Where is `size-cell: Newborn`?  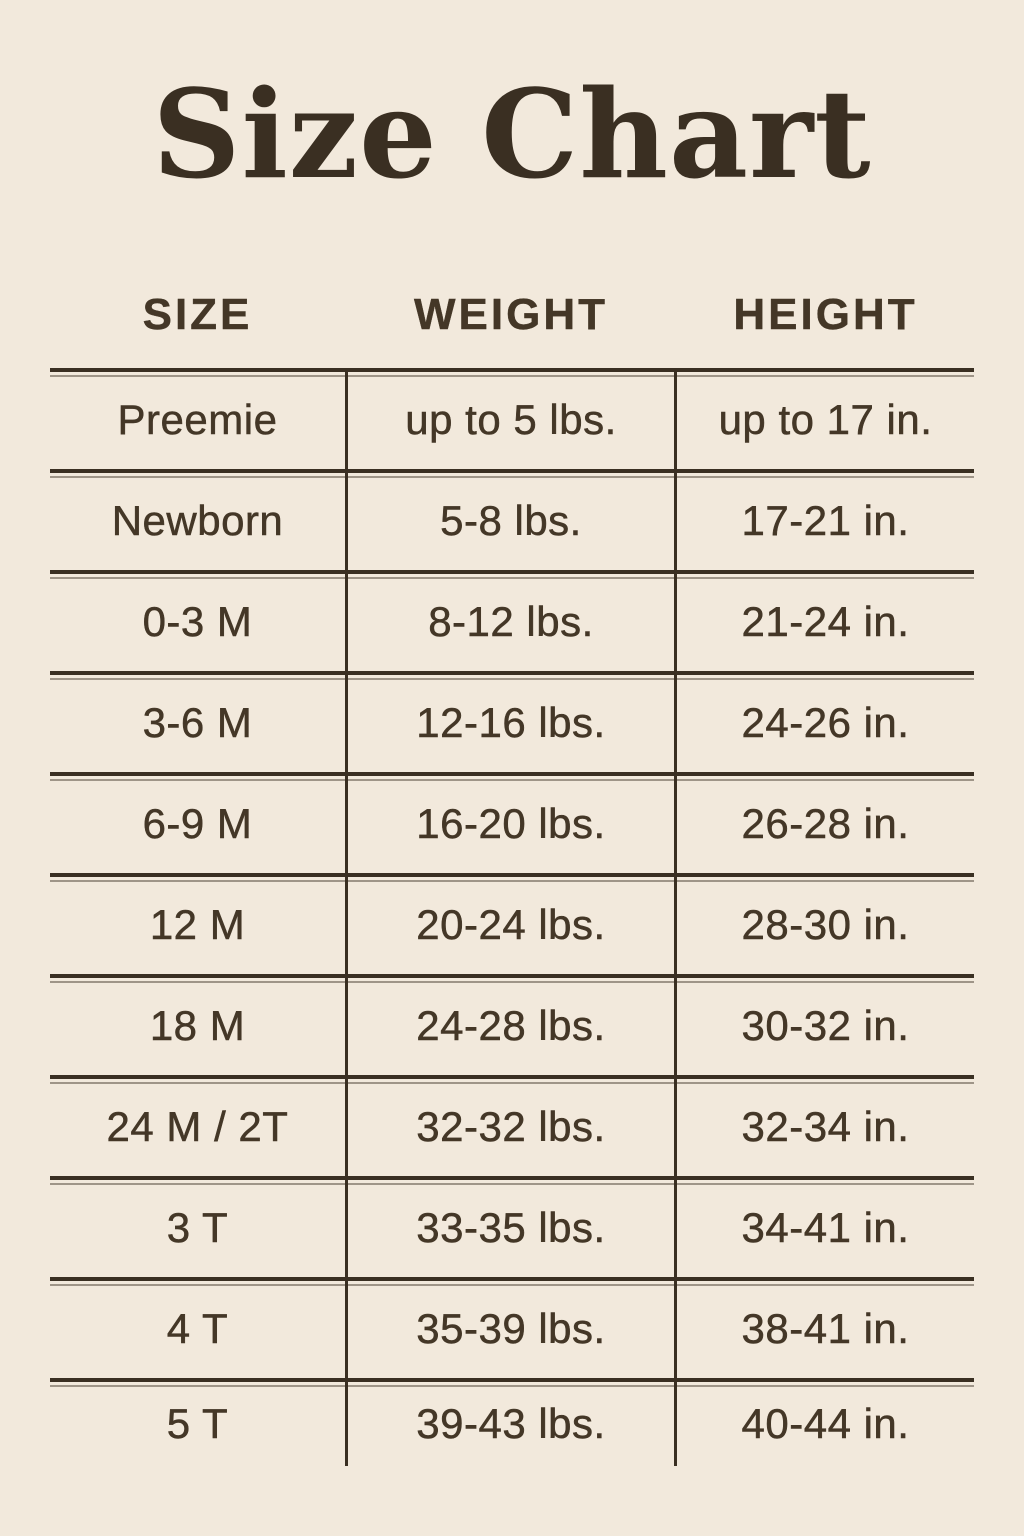 size-cell: Newborn is located at coordinates (197, 521).